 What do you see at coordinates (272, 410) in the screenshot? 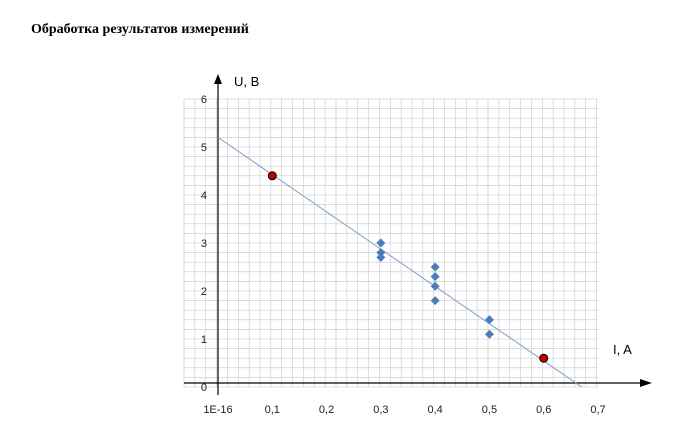
I see `x-tick-label: 0,1` at bounding box center [272, 410].